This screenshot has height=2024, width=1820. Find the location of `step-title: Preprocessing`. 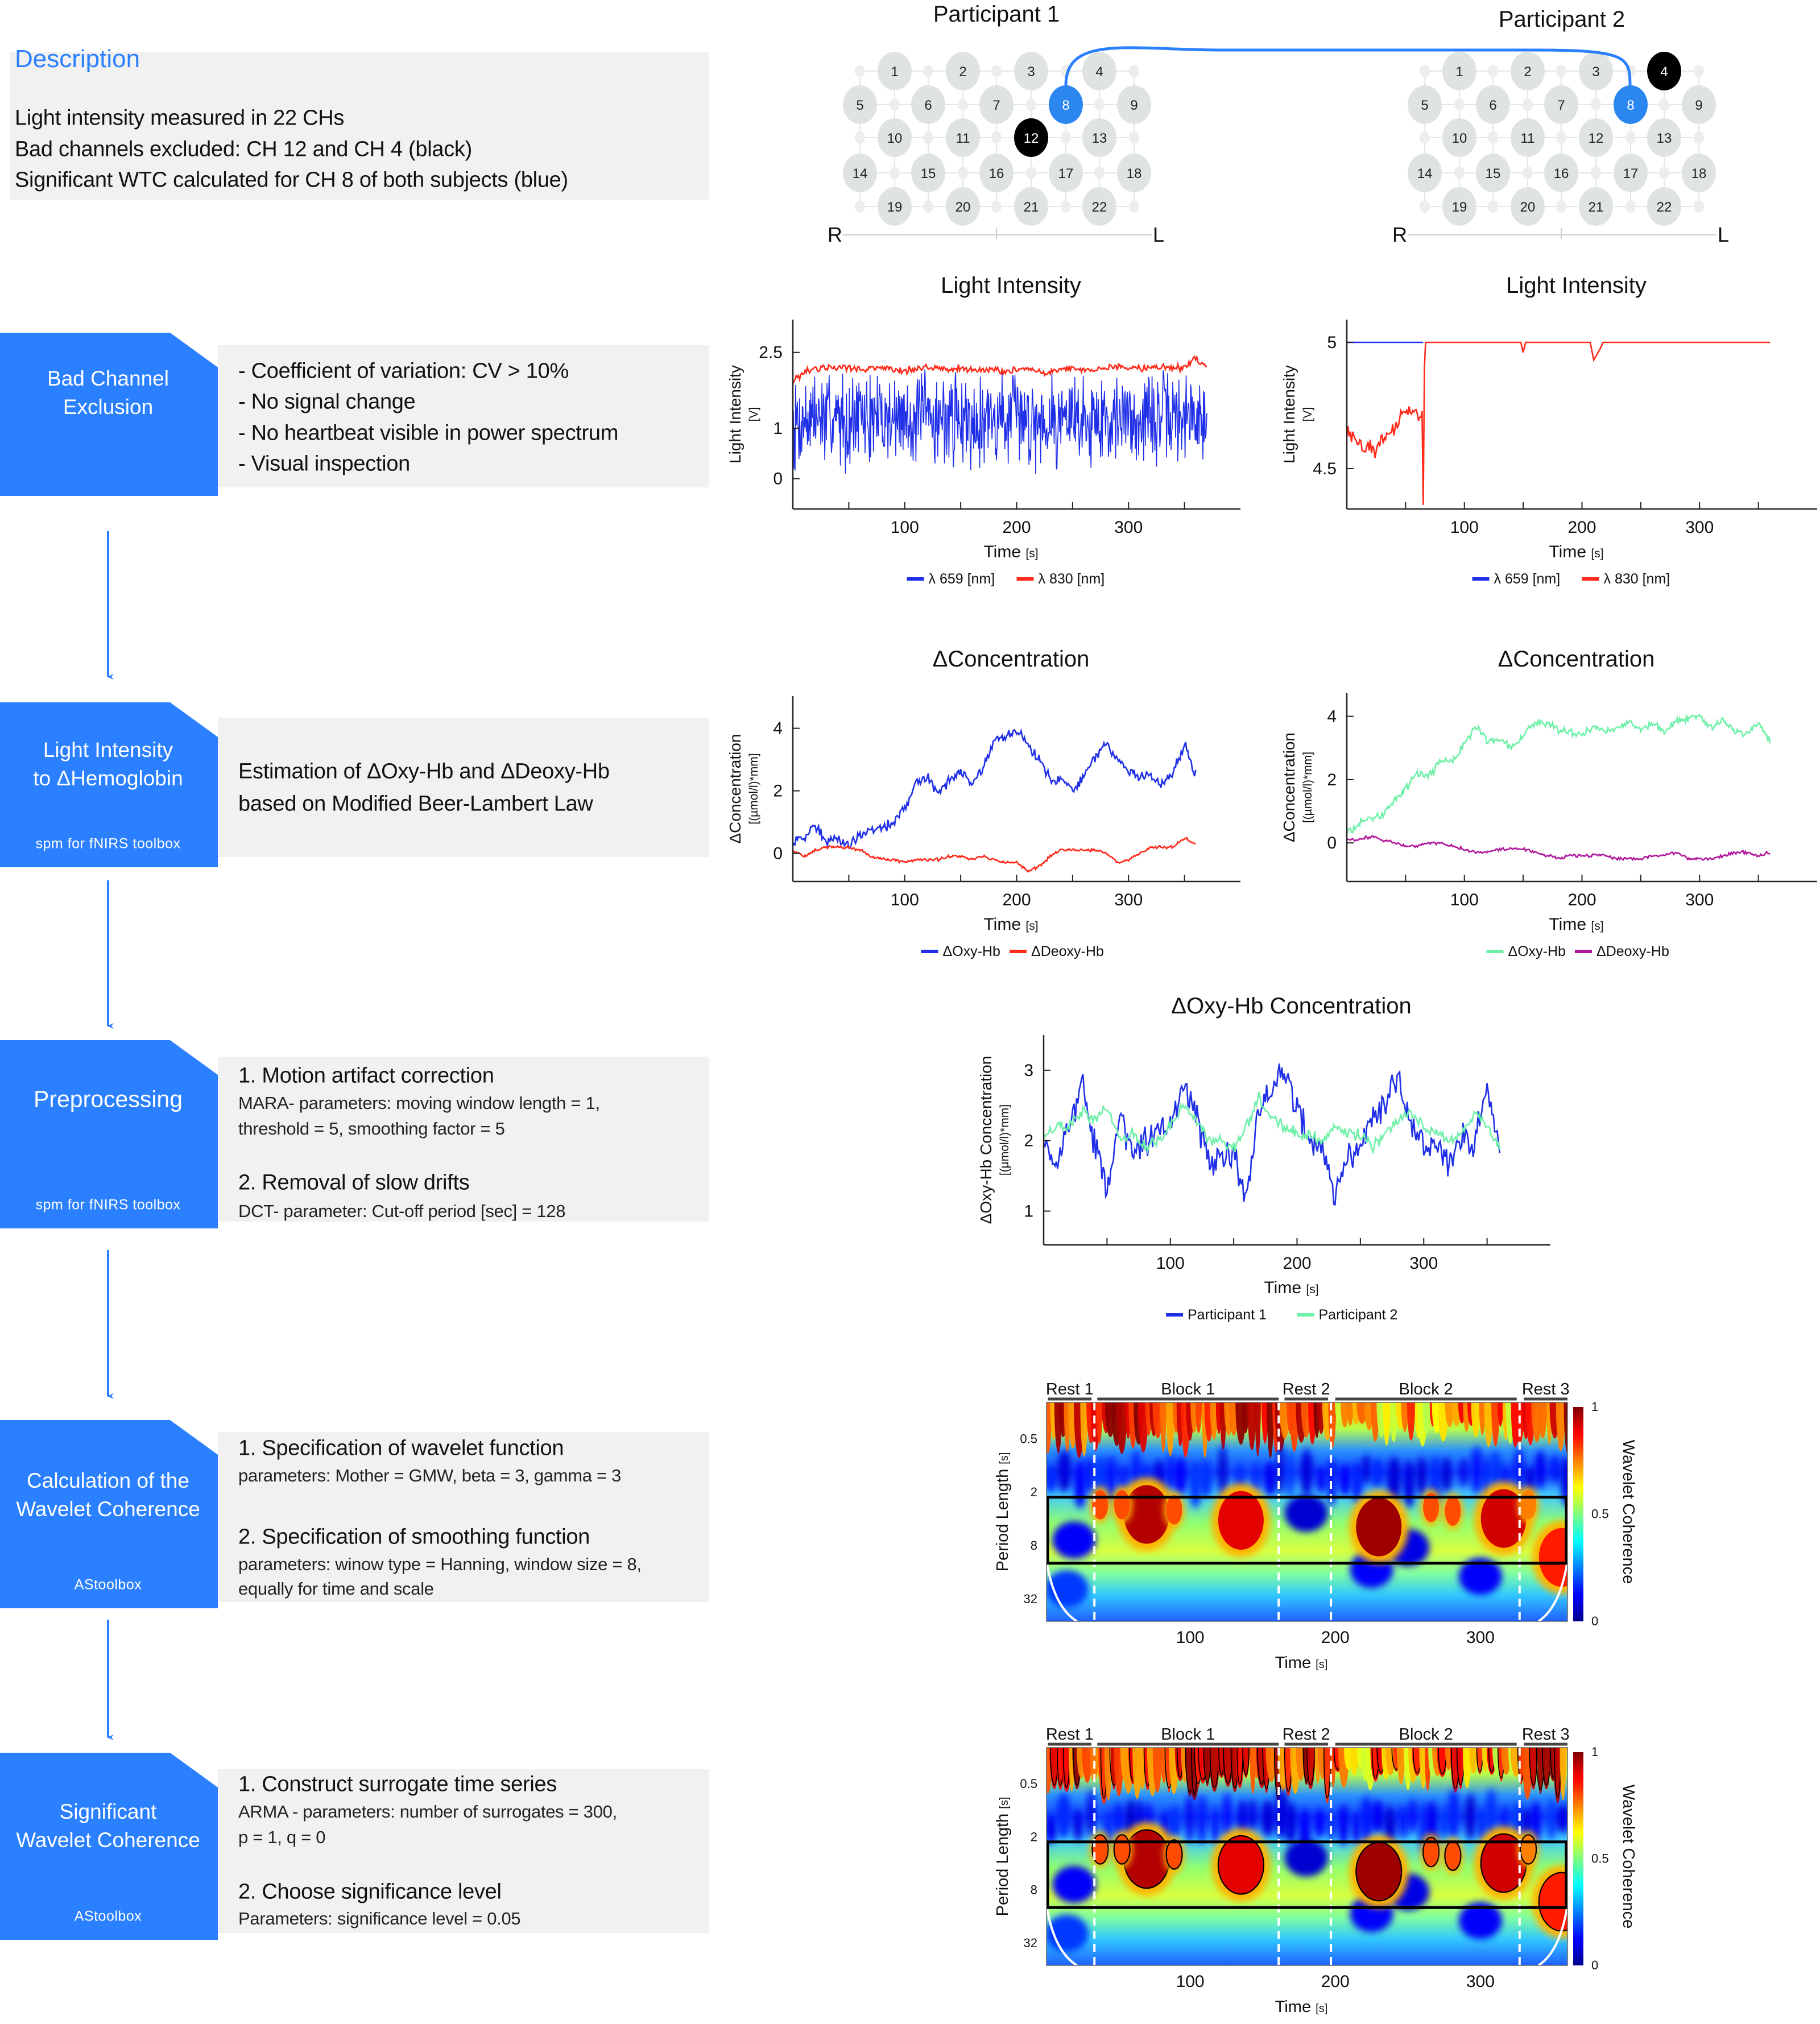

step-title: Preprocessing is located at coordinates (108, 1099).